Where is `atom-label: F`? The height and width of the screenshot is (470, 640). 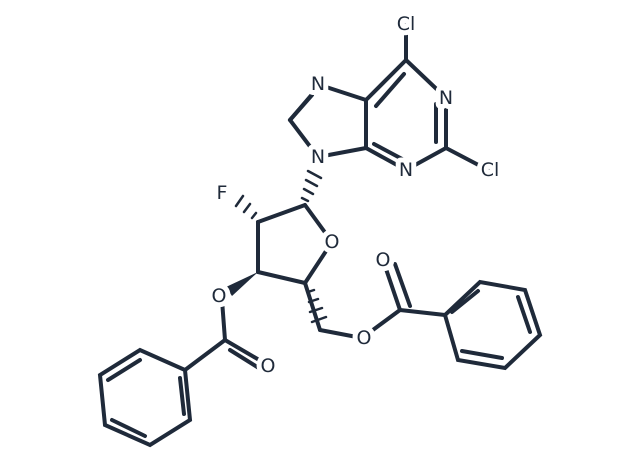
atom-label: F is located at coordinates (222, 193).